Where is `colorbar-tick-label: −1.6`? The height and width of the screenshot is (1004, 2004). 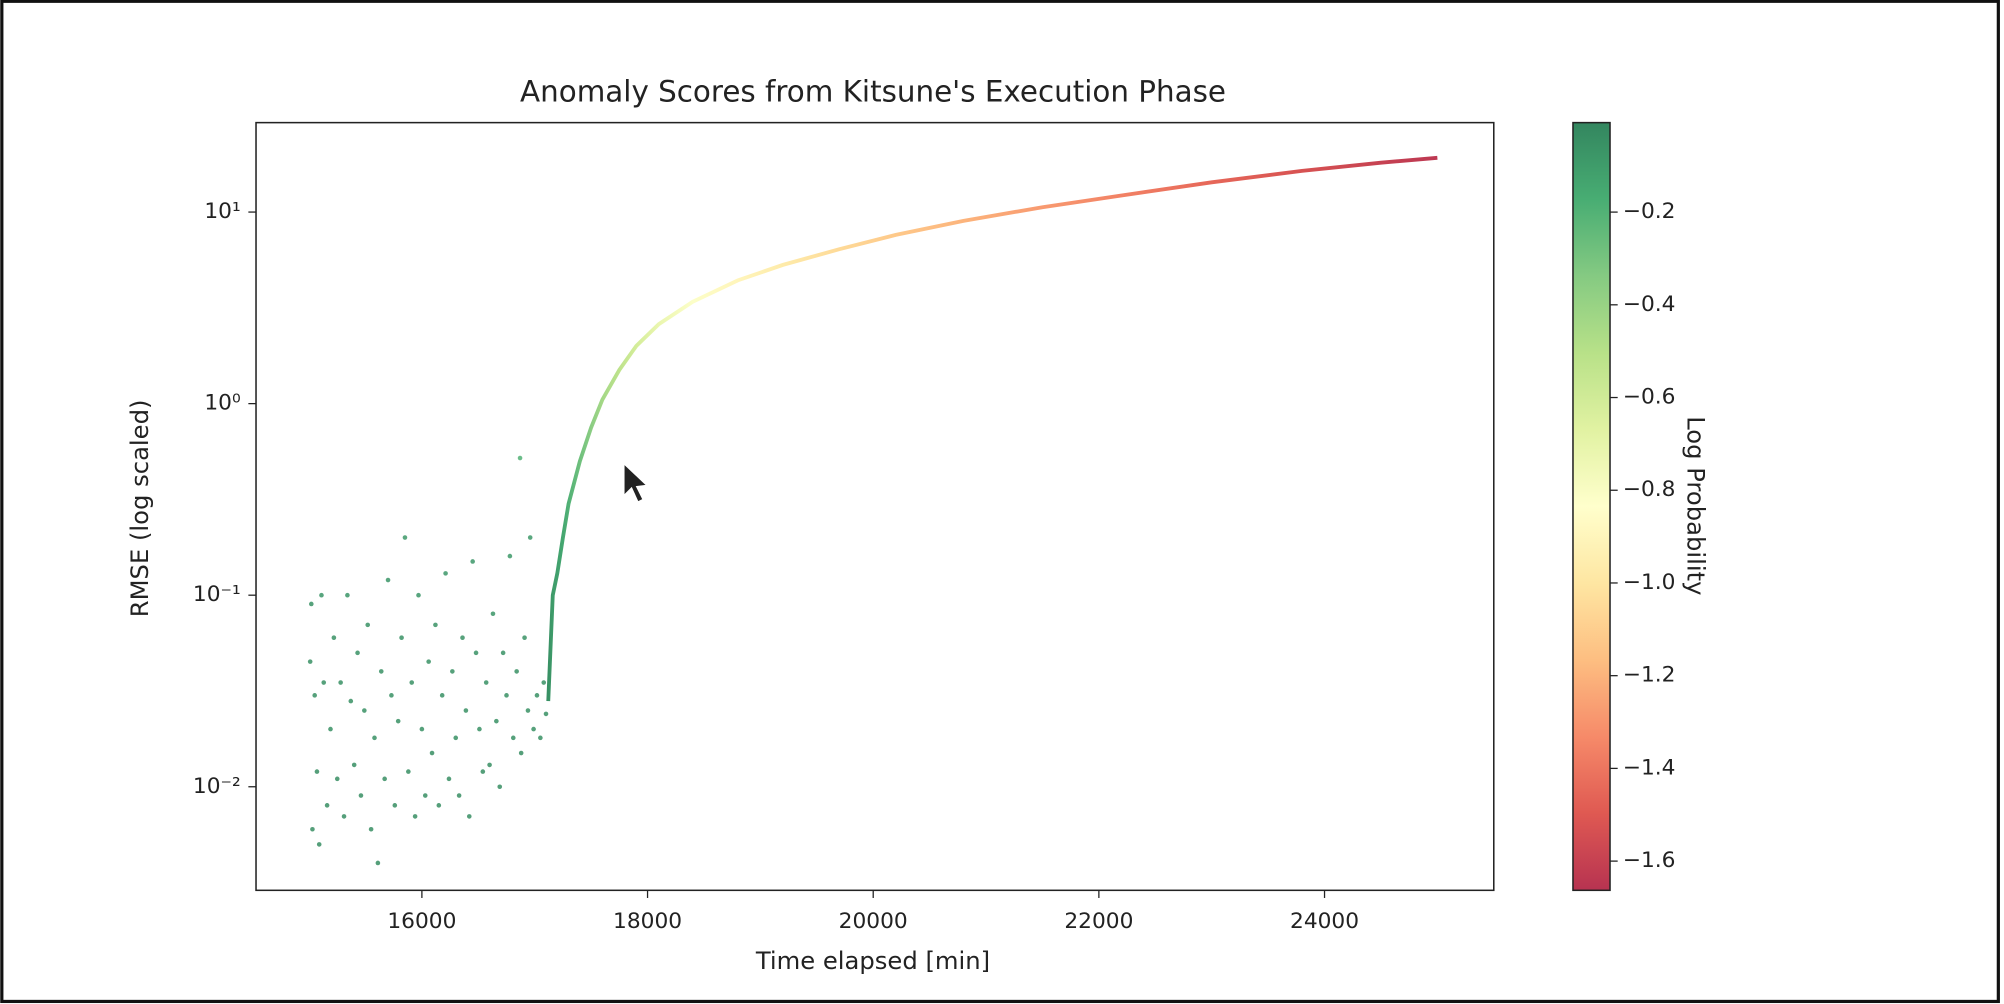
colorbar-tick-label: −1.6 is located at coordinates (1649, 860).